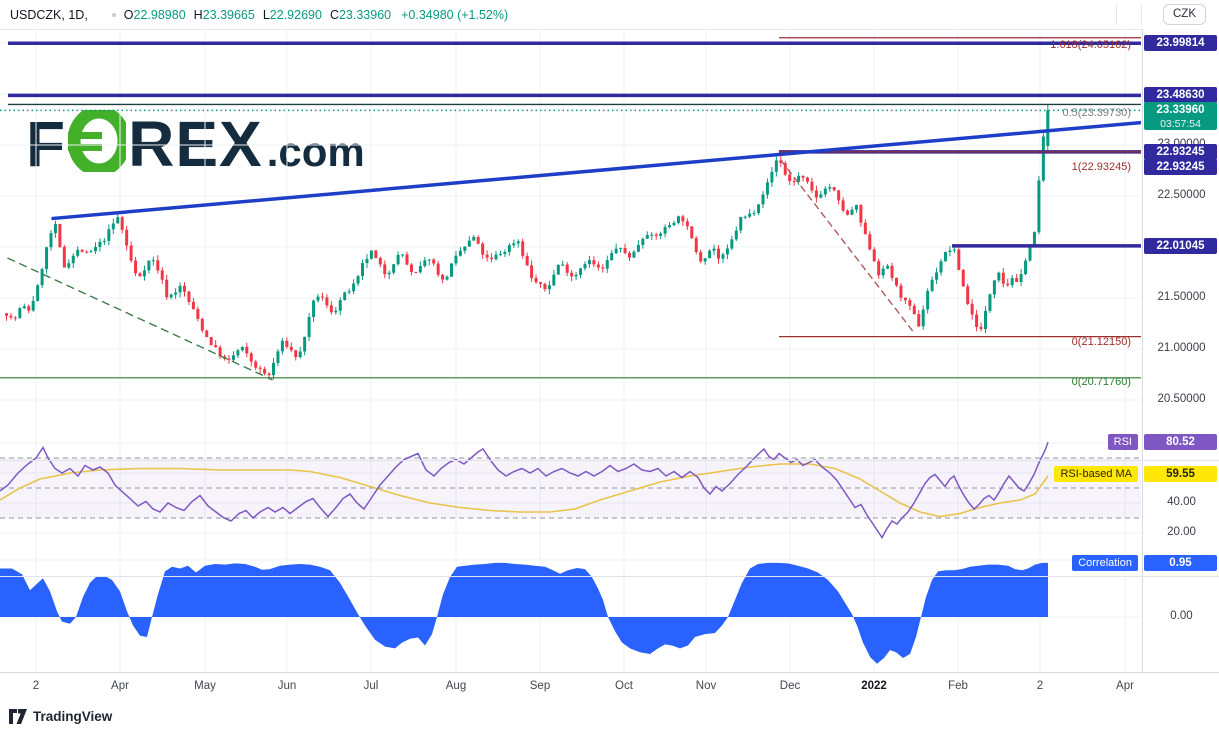 The height and width of the screenshot is (734, 1219). I want to click on time-axis-label: 2022, so click(874, 686).